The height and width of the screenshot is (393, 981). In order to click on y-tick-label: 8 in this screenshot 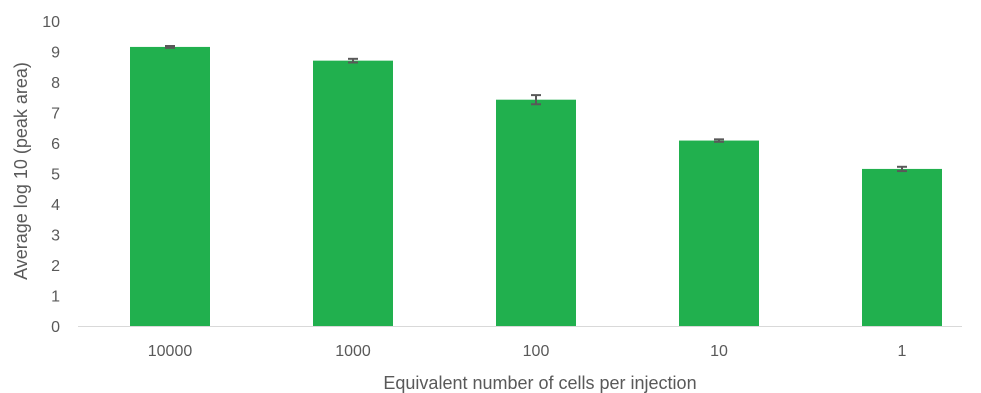, I will do `click(55, 83)`.